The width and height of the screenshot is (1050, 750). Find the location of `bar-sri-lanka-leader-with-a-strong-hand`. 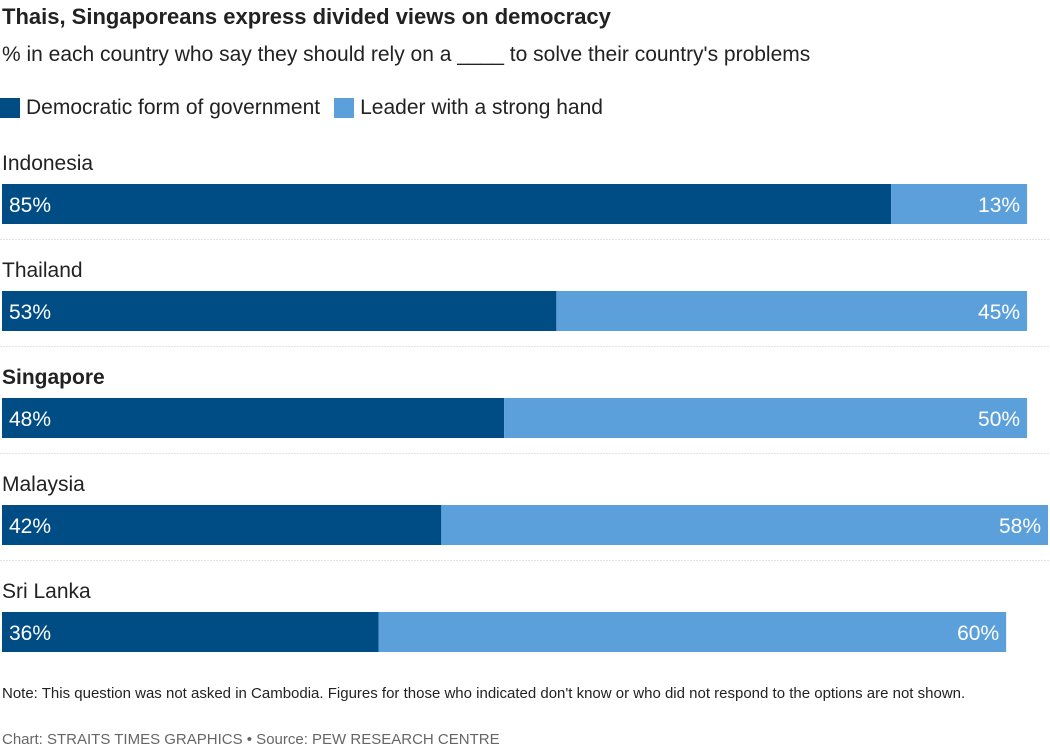

bar-sri-lanka-leader-with-a-strong-hand is located at coordinates (692, 632).